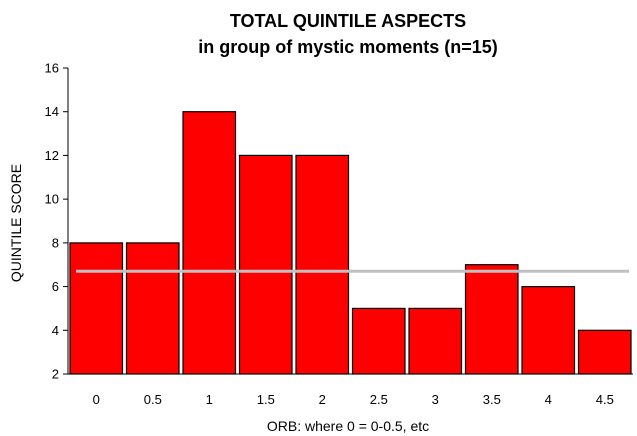 This screenshot has height=436, width=637. Describe the element at coordinates (55, 374) in the screenshot. I see `y-tick-label-2: 2` at that location.